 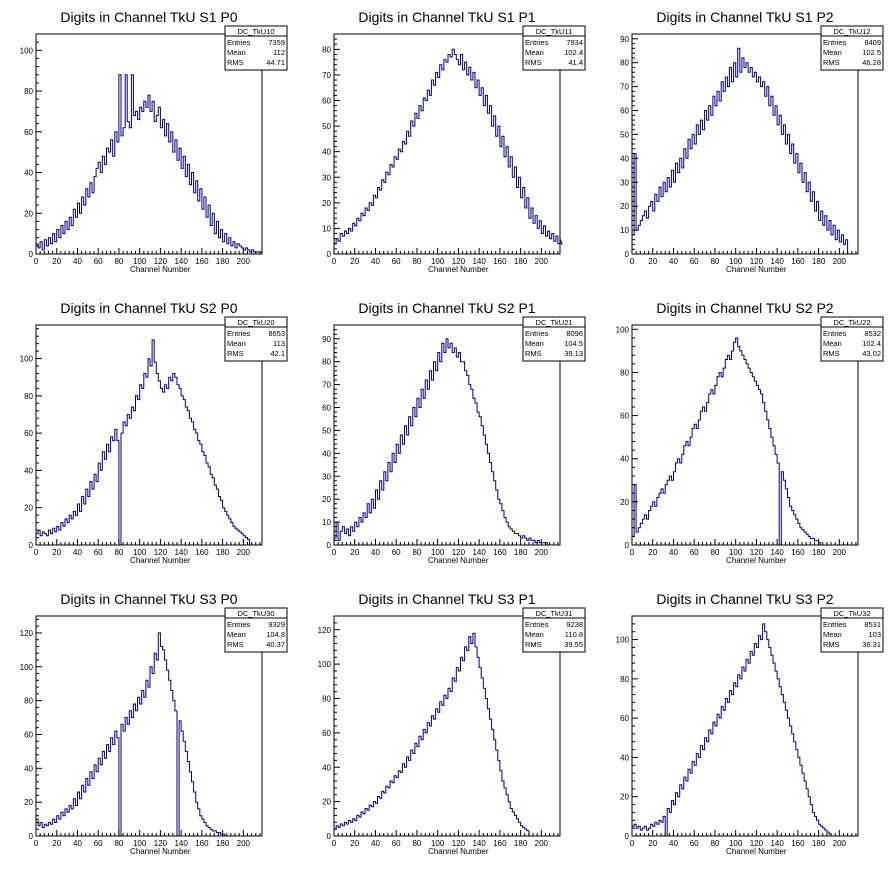 What do you see at coordinates (255, 613) in the screenshot?
I see `stats-name: DC_TkU30` at bounding box center [255, 613].